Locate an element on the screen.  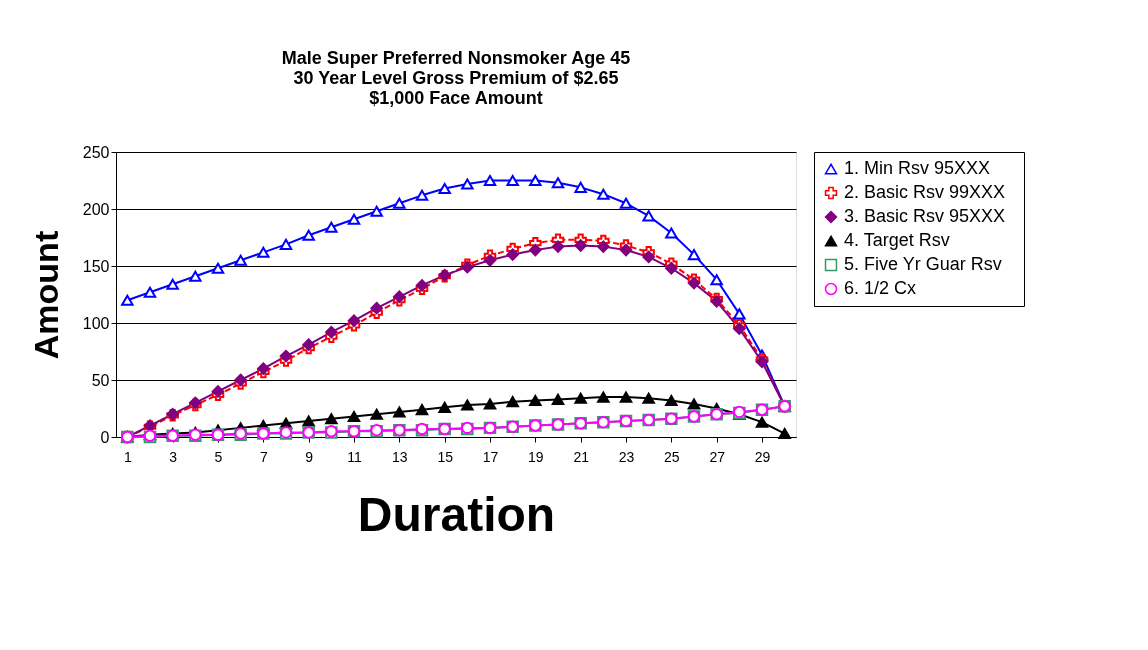
x-tick-label: 21 is located at coordinates (581, 456).